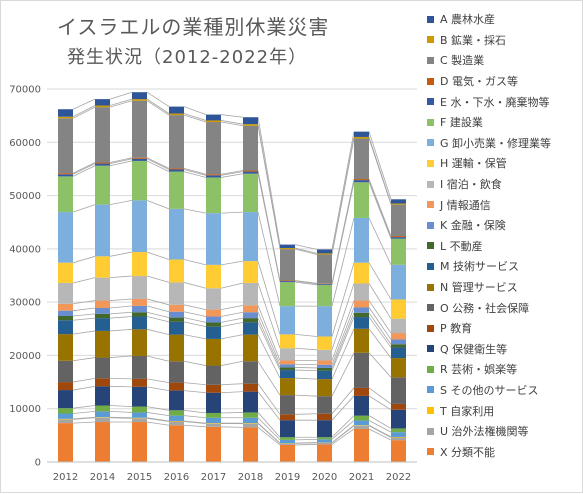 The image size is (583, 494). Describe the element at coordinates (467, 411) in the screenshot. I see `legend-label: T 自家利用` at that location.